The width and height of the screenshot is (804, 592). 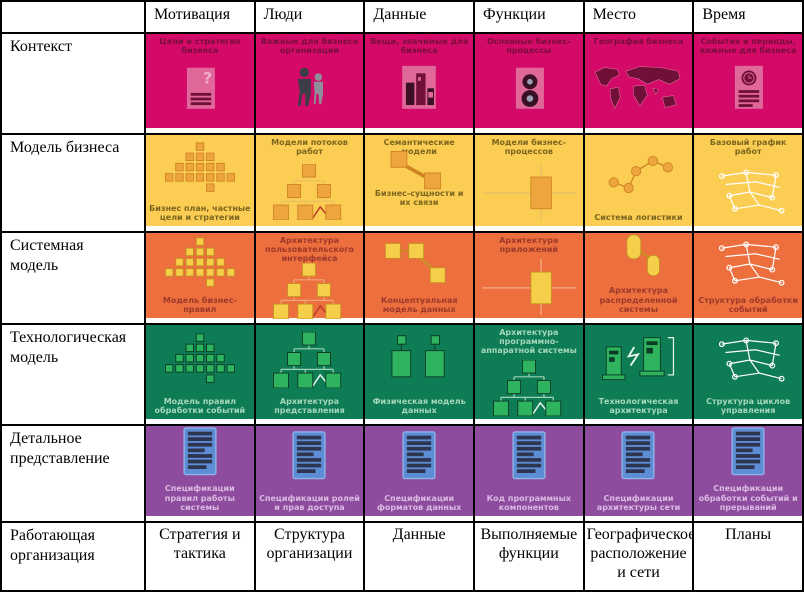 I want to click on cell-caption: Структура обработки событий, so click(x=748, y=304).